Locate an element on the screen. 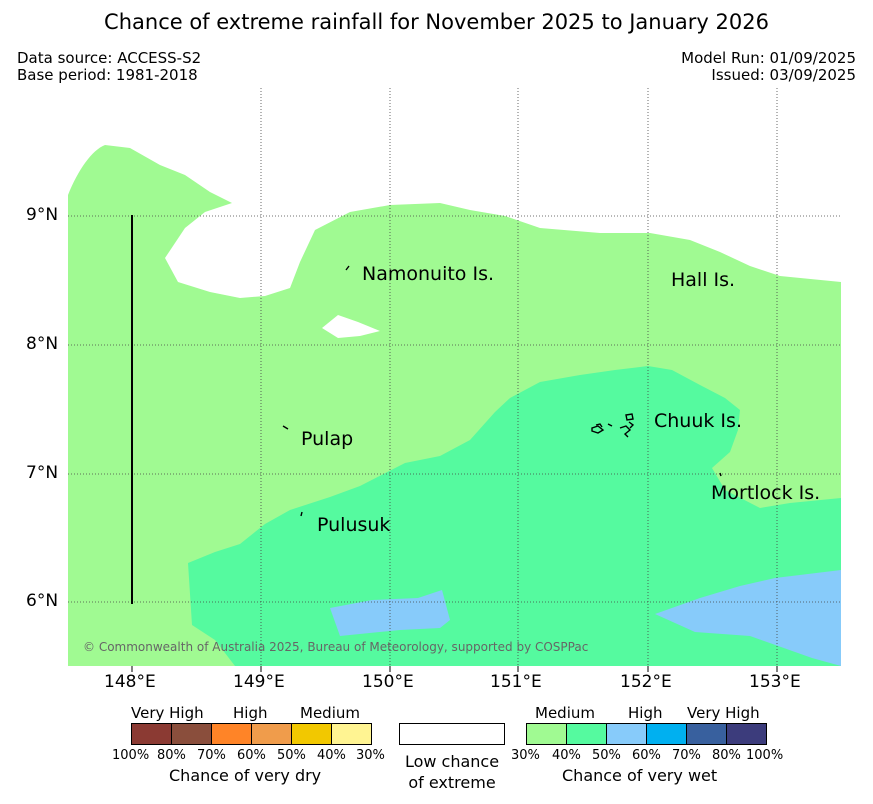 Image resolution: width=873 pixels, height=804 pixels. legend-wet-tick: 30% is located at coordinates (525, 755).